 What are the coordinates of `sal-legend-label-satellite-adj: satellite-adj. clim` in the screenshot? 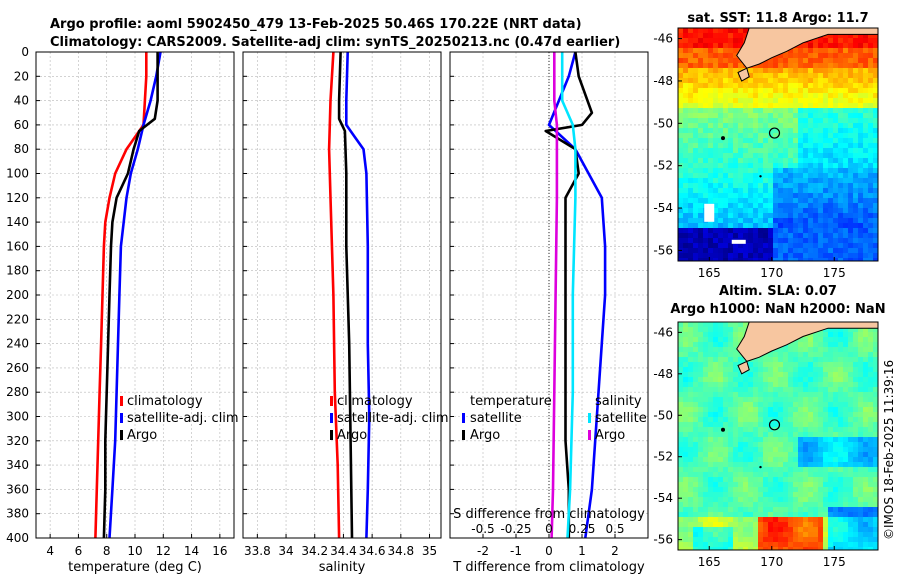 It's located at (393, 418).